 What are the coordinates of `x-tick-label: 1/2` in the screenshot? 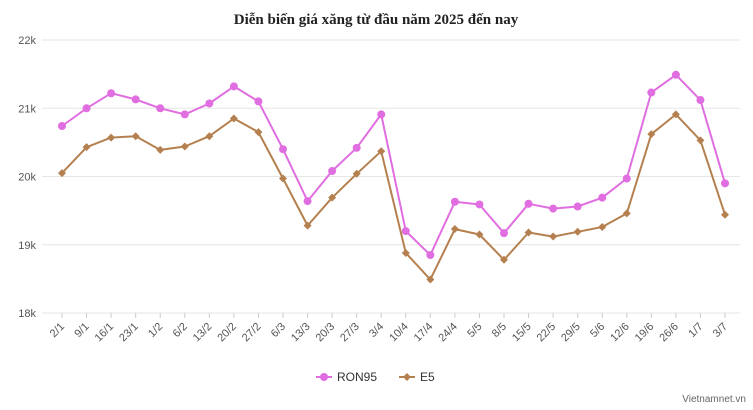 It's located at (155, 330).